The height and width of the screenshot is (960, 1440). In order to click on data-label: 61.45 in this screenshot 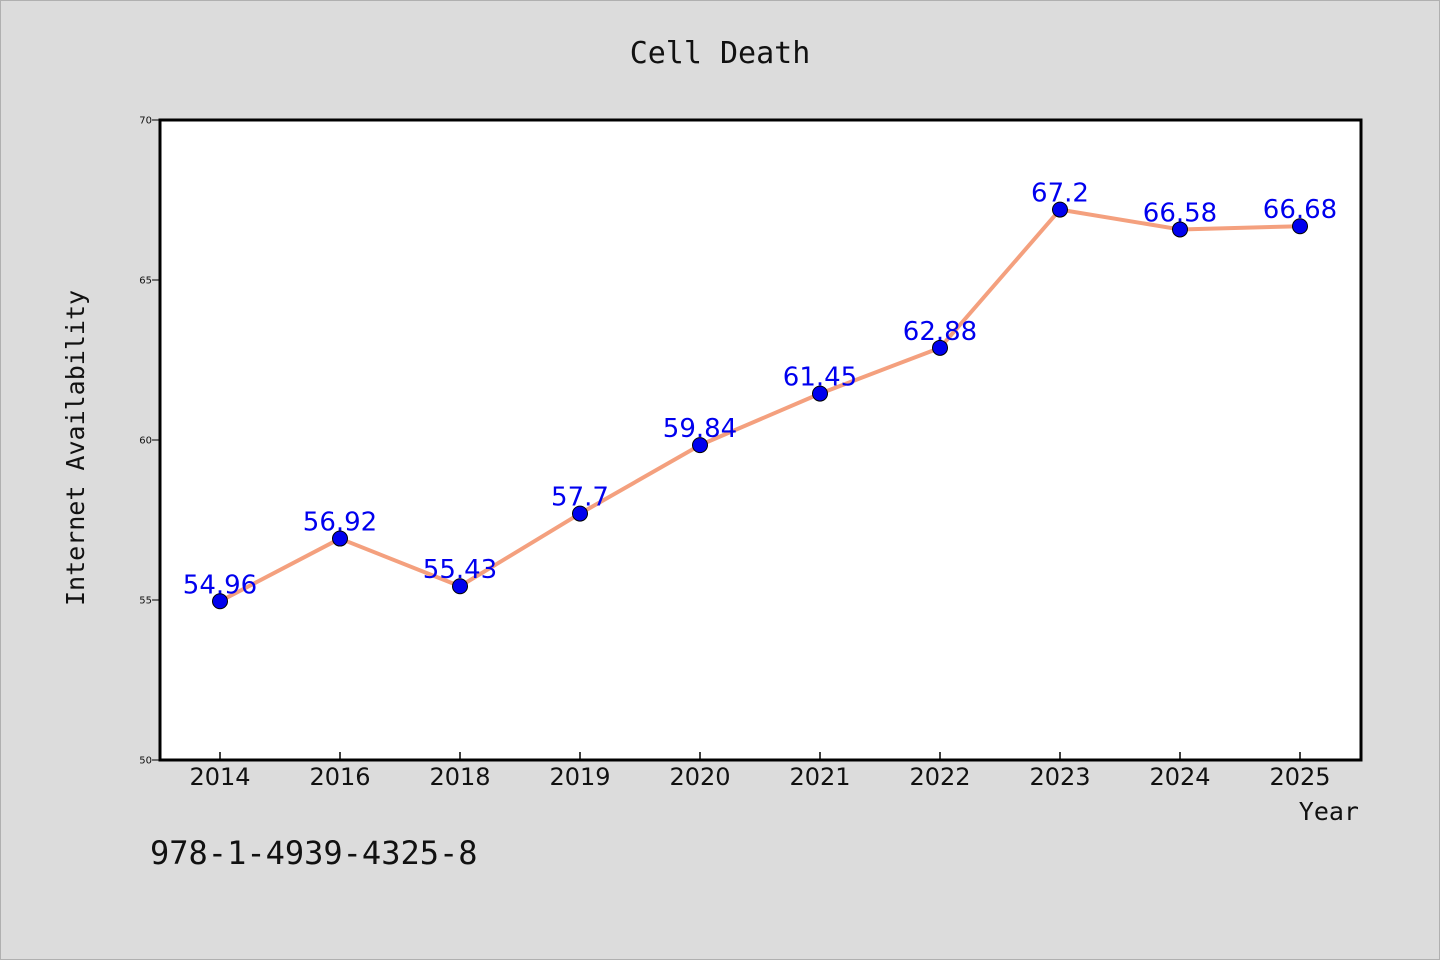, I will do `click(820, 378)`.